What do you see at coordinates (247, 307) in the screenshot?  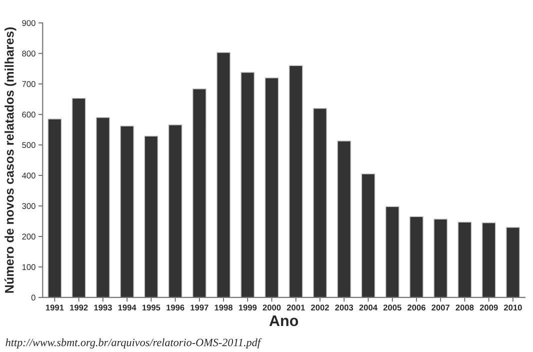 I see `x-tick-label: 1999` at bounding box center [247, 307].